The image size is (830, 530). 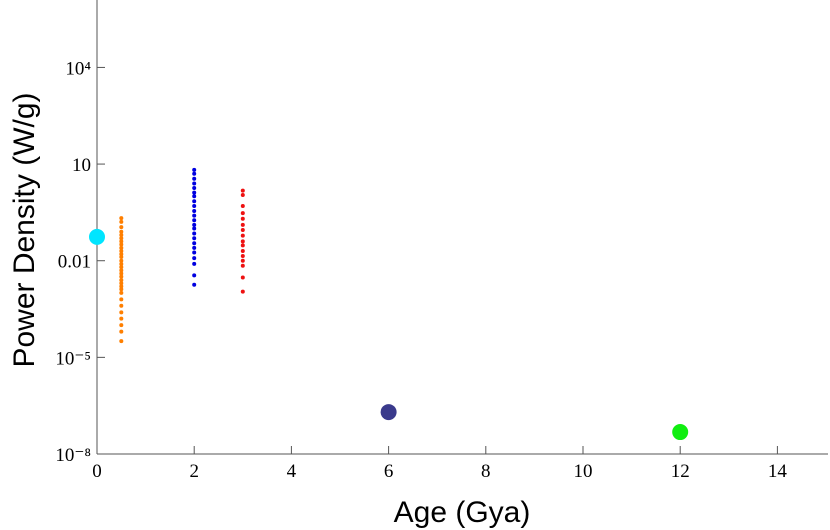 I want to click on x-tick-label: 10, so click(x=583, y=471).